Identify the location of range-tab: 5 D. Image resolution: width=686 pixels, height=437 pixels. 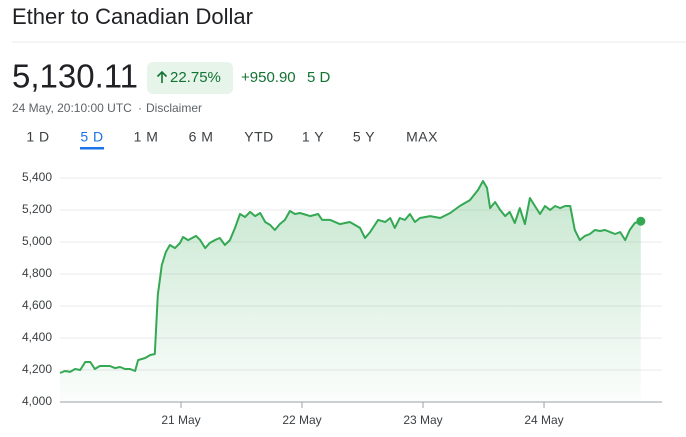
(91, 137).